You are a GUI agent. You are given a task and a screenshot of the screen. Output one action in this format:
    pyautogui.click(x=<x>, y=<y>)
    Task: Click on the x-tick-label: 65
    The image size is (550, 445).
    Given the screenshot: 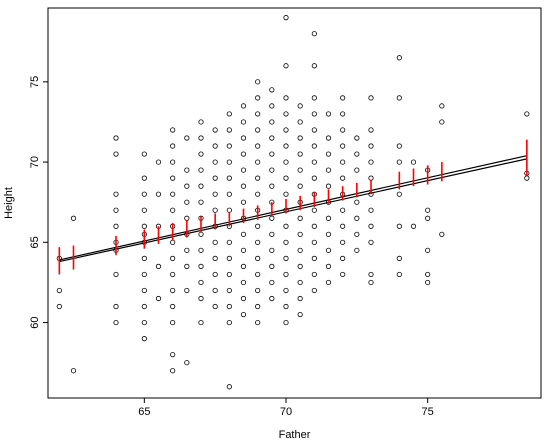 What is the action you would take?
    pyautogui.click(x=144, y=412)
    